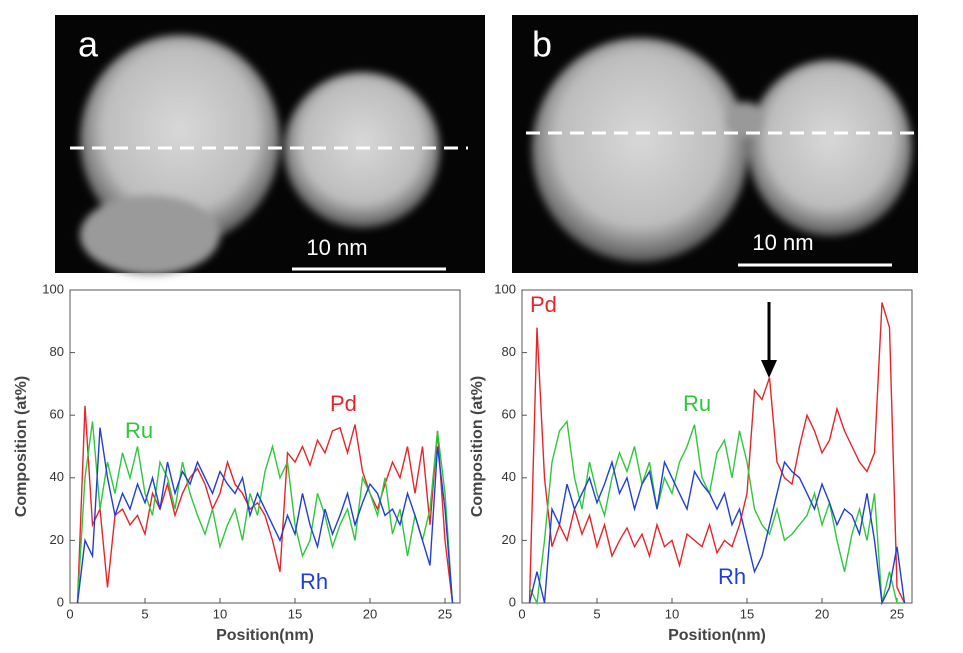 This screenshot has width=963, height=653. What do you see at coordinates (769, 340) in the screenshot?
I see `arrow` at bounding box center [769, 340].